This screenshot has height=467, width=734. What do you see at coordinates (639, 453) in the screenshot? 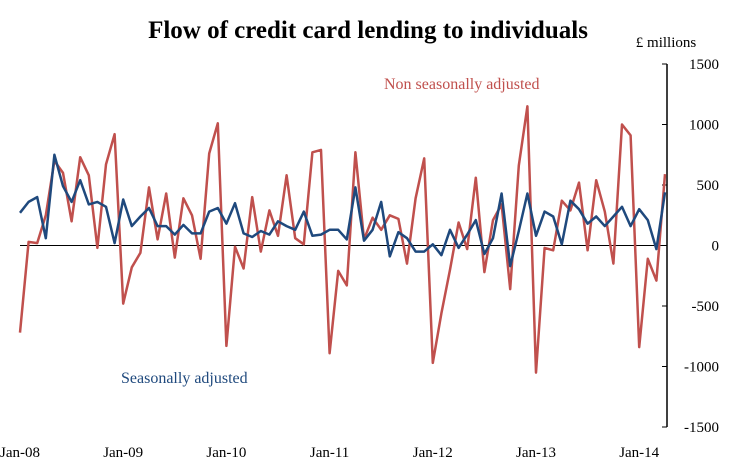
I see `x-tick-label: Jan-14` at bounding box center [639, 453].